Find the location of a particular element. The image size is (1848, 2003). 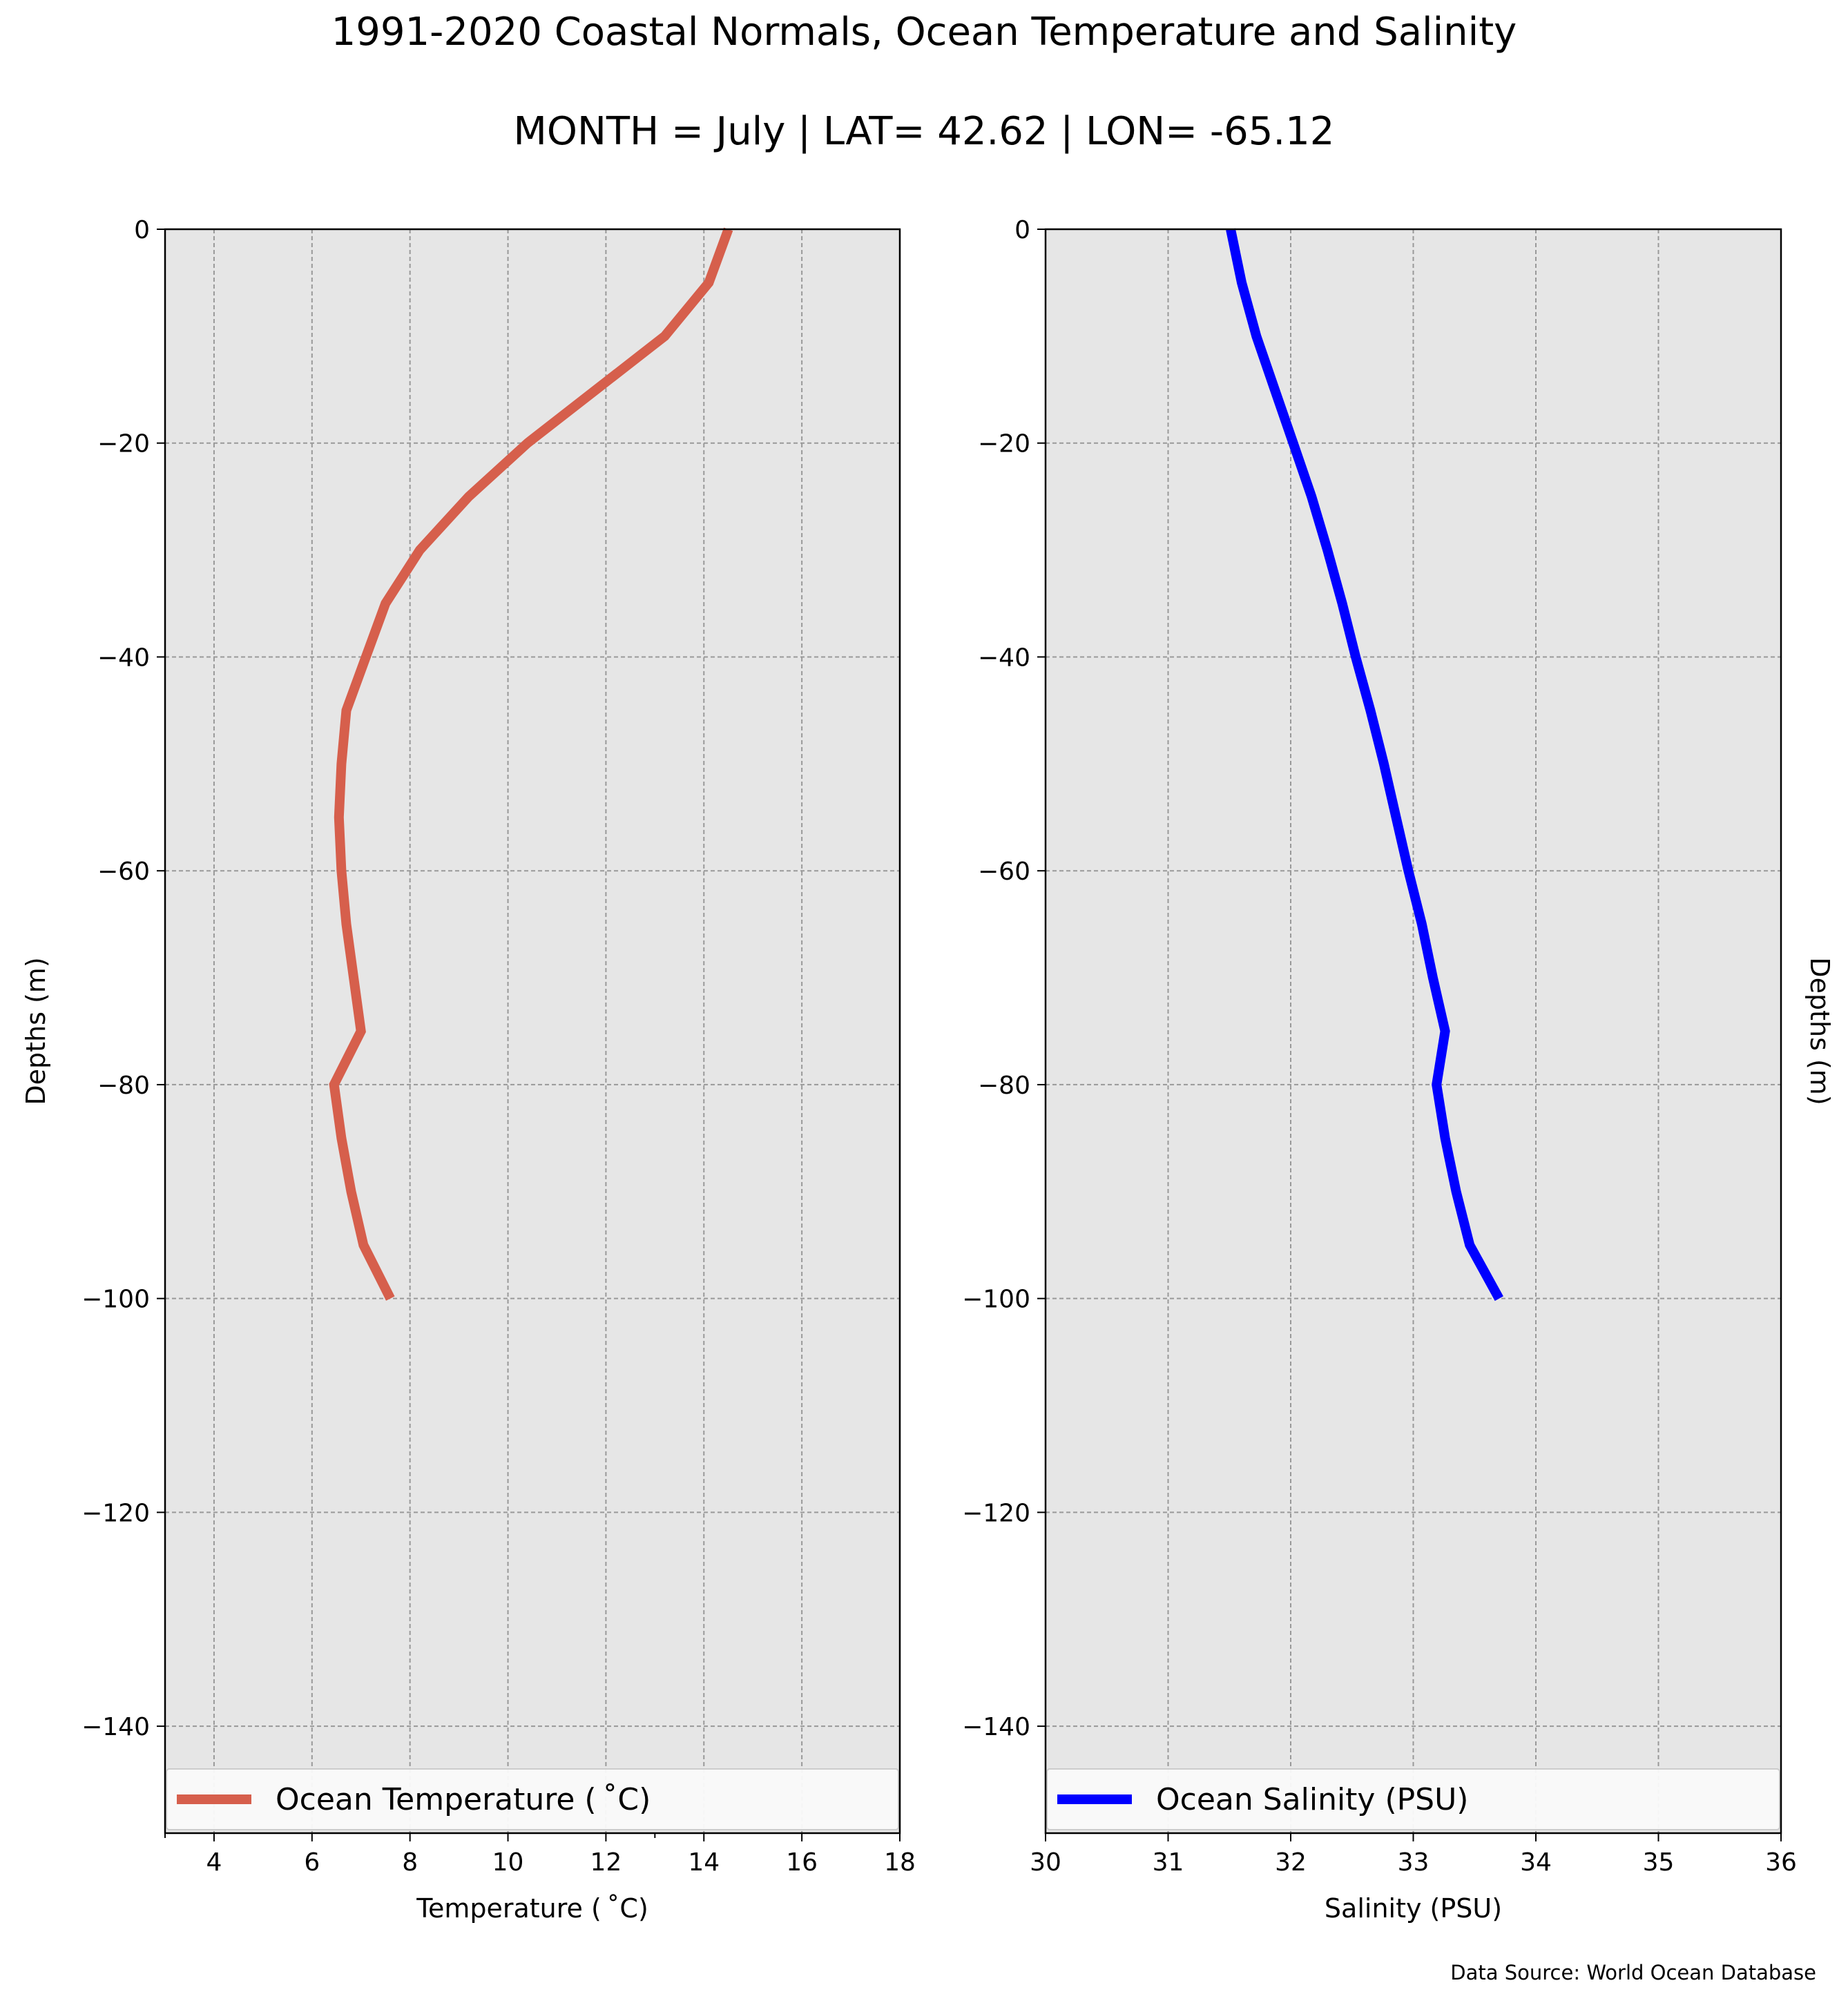

x-tick-label: 4 is located at coordinates (214, 1862).